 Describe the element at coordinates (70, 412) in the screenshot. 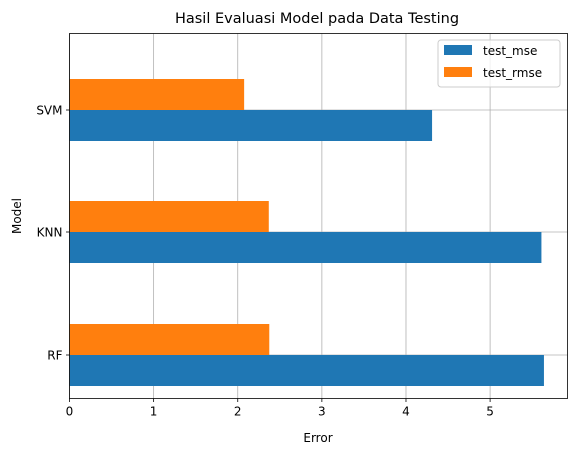

I see `x-tick-label: 0` at that location.